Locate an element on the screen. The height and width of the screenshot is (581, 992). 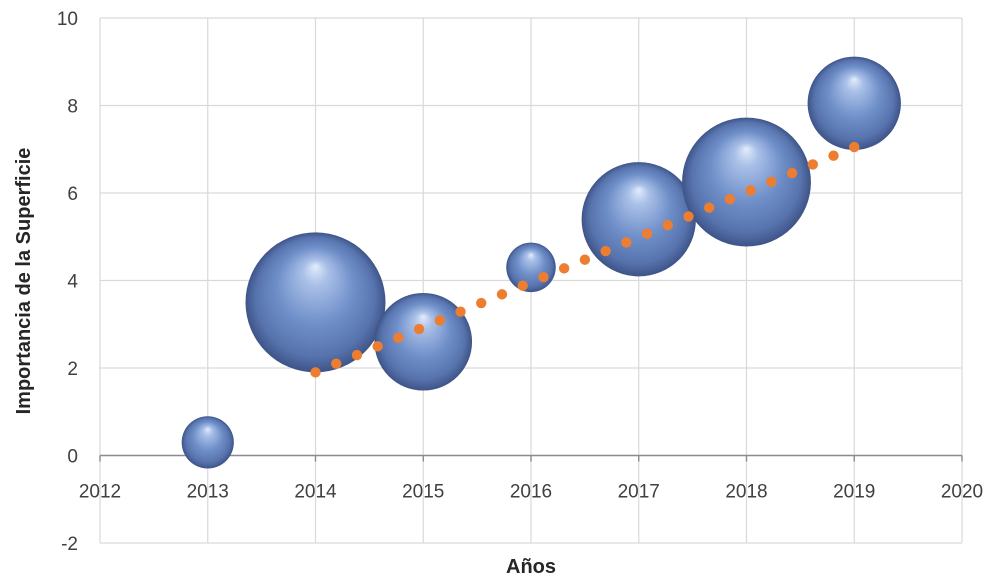
bubble-2014 is located at coordinates (315, 302).